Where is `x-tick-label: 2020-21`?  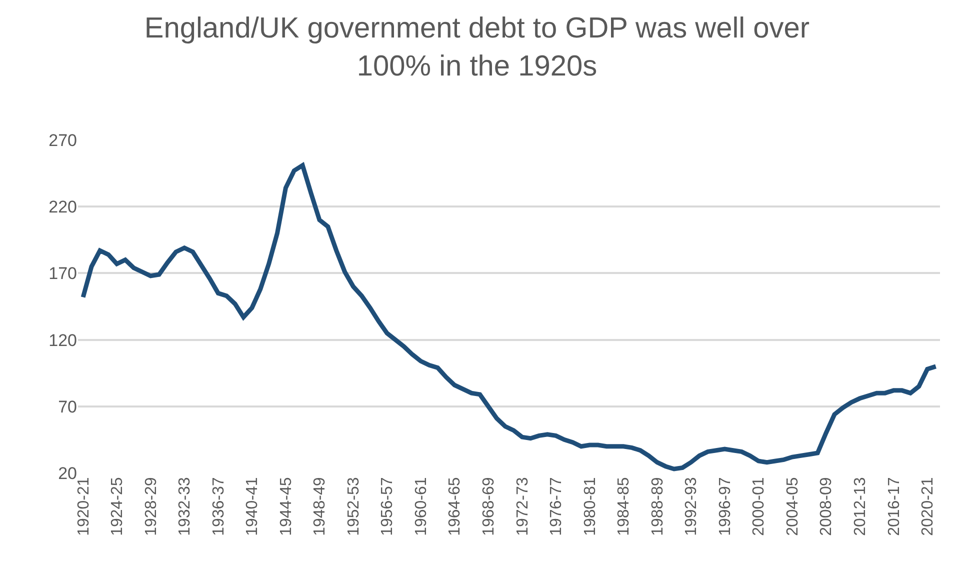 x-tick-label: 2020-21 is located at coordinates (928, 506).